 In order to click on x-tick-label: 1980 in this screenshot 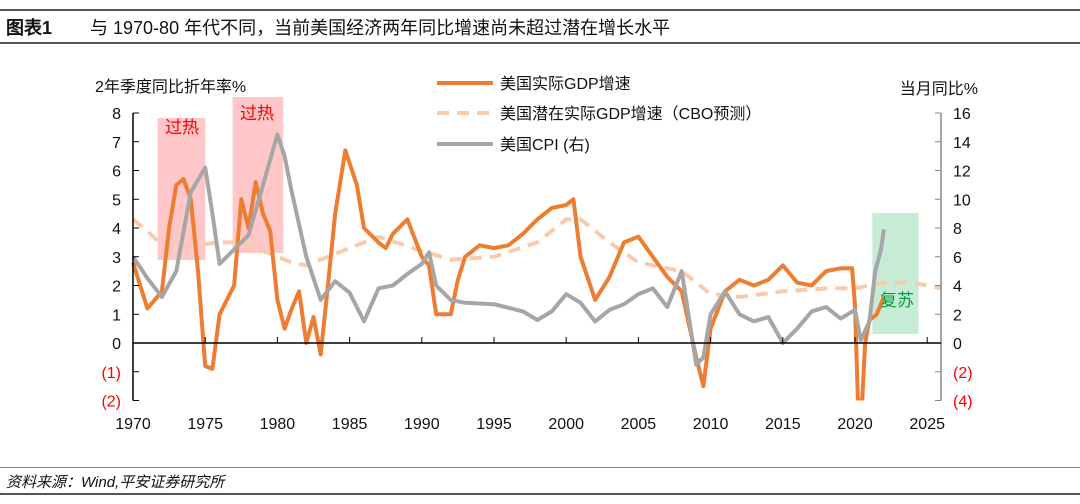, I will do `click(278, 424)`.